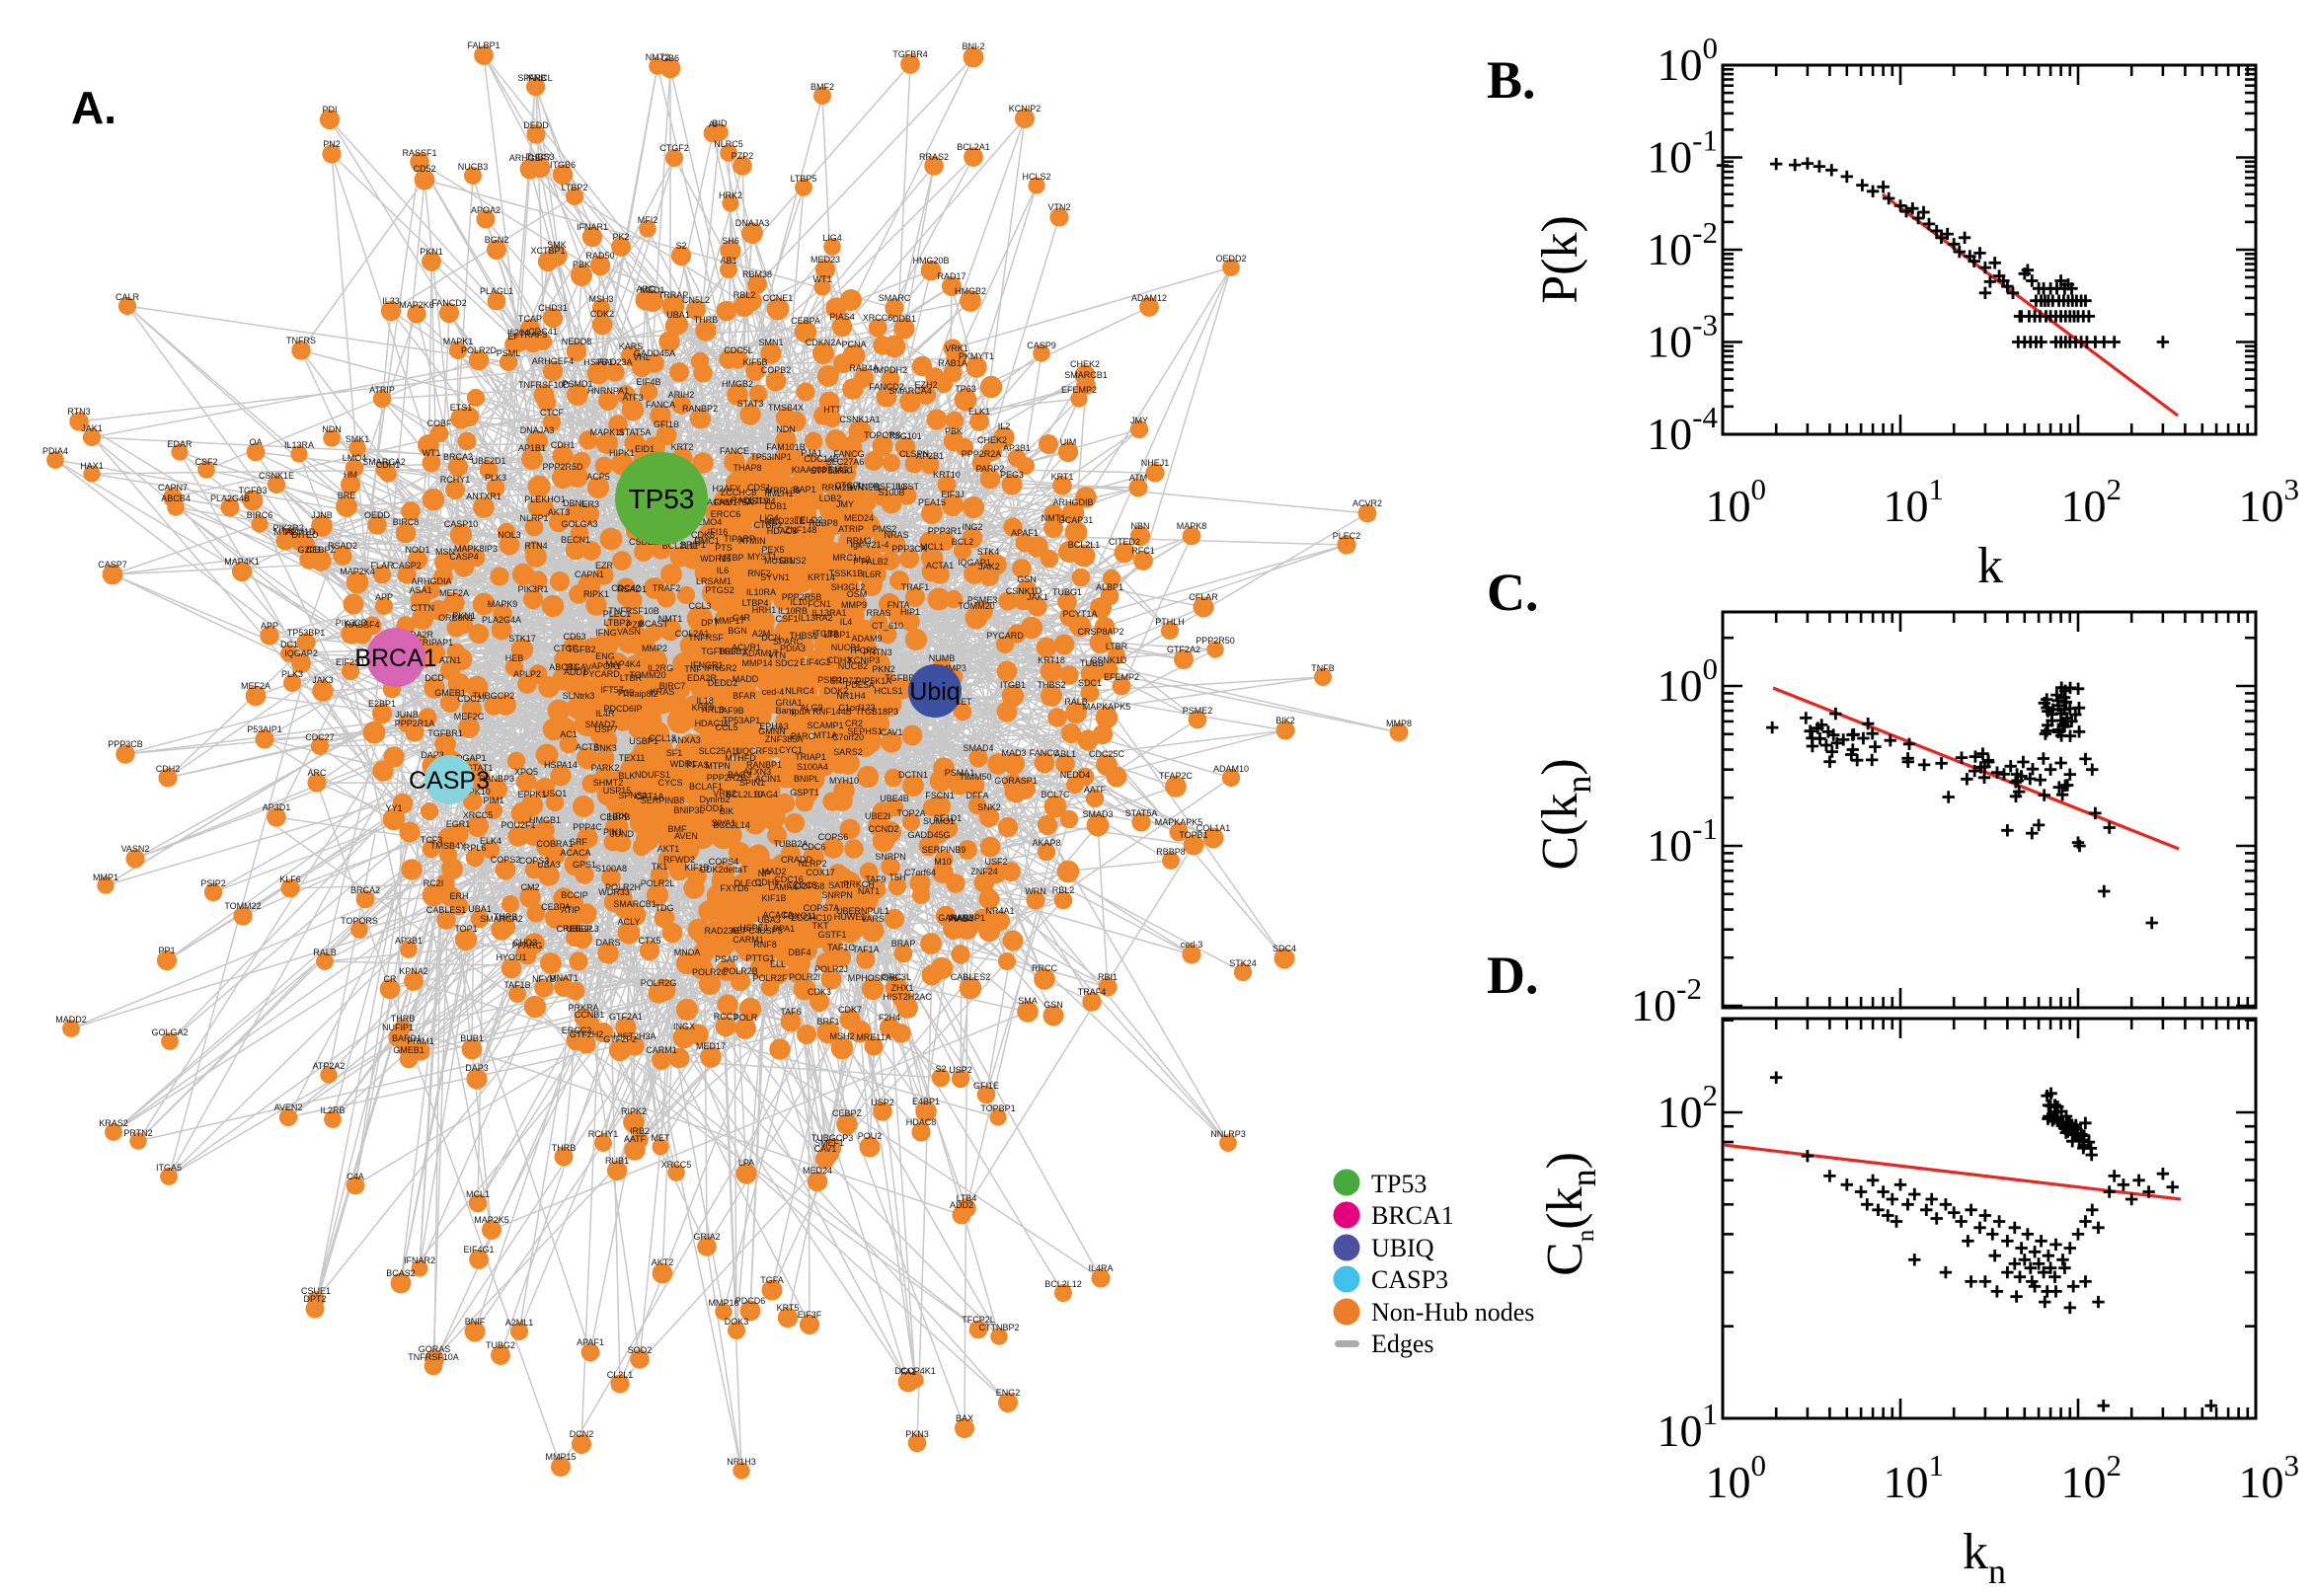  I want to click on svg-text: SYVN1, so click(775, 577).